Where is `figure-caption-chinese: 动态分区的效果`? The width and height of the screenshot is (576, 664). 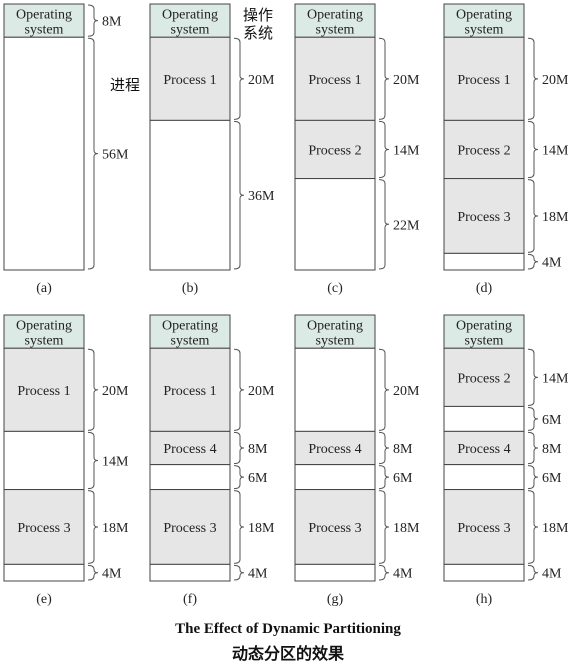 figure-caption-chinese: 动态分区的效果 is located at coordinates (287, 653).